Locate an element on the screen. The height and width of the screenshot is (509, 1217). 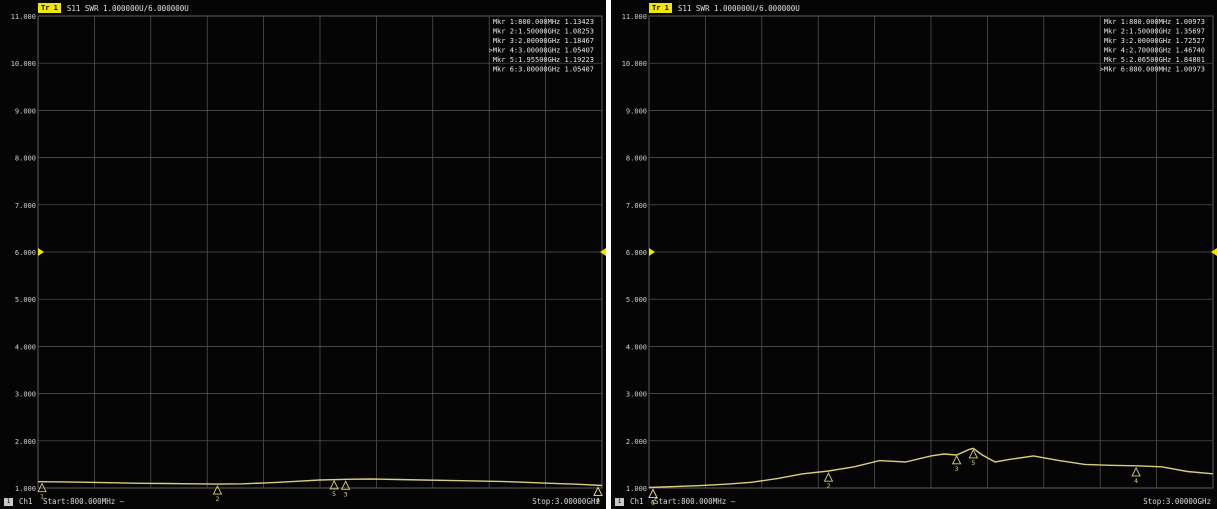
marker-readout: Mkr 3:2.00000GHz 1.18467 is located at coordinates (543, 41).